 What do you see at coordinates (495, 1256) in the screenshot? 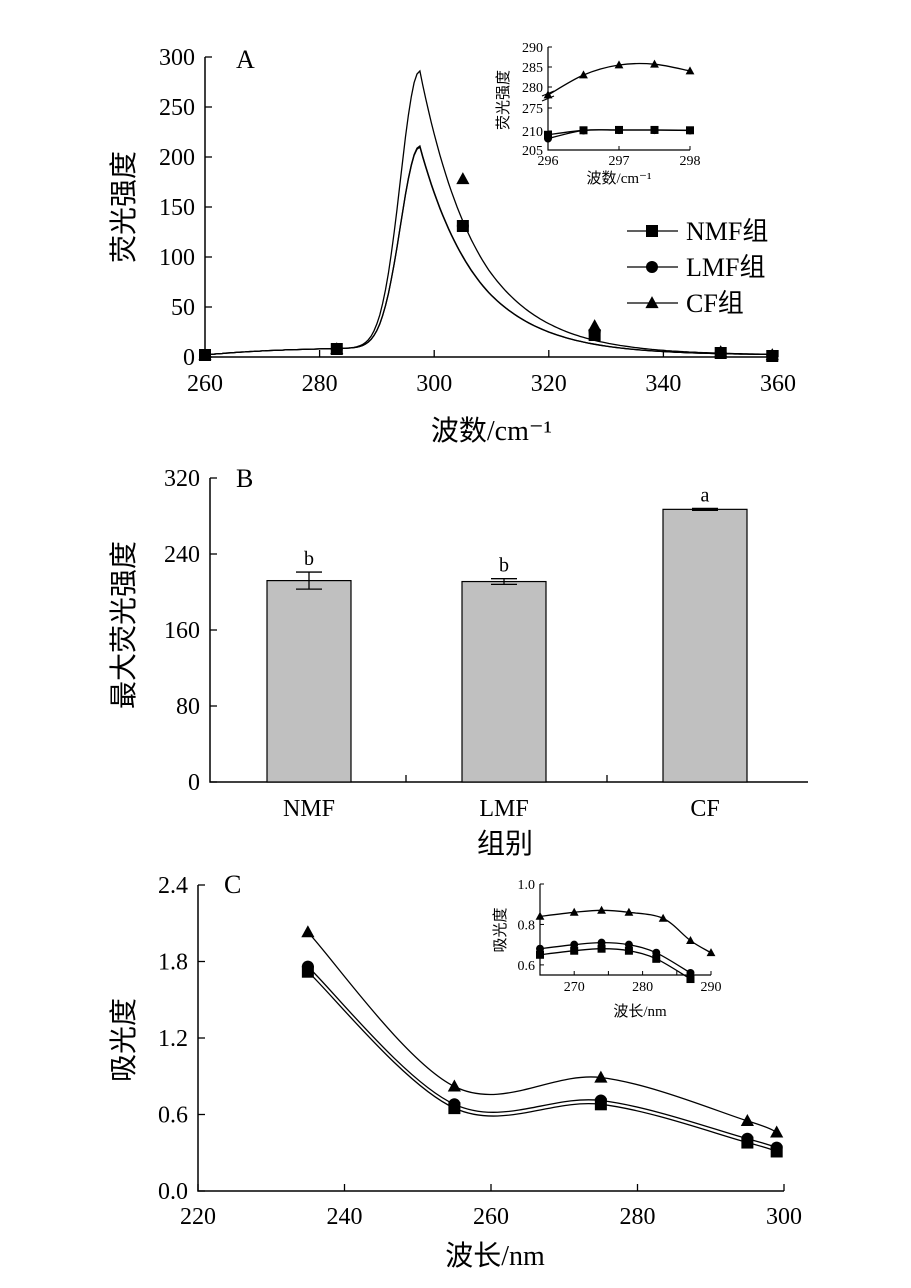
I see `x-axis-title: 波长/nm` at bounding box center [495, 1256].